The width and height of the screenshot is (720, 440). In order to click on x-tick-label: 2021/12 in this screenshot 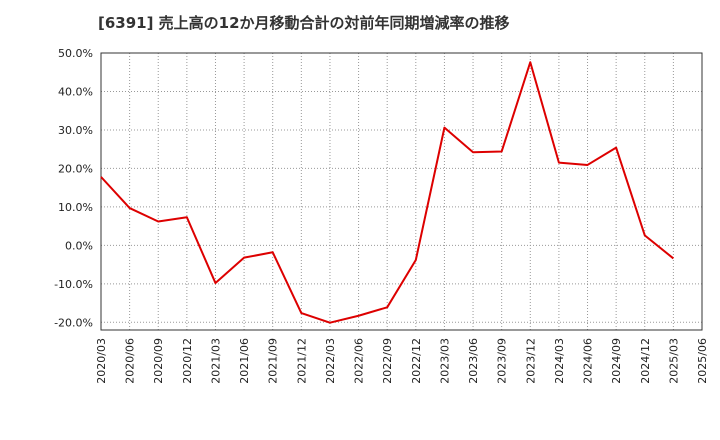, I will do `click(301, 361)`.